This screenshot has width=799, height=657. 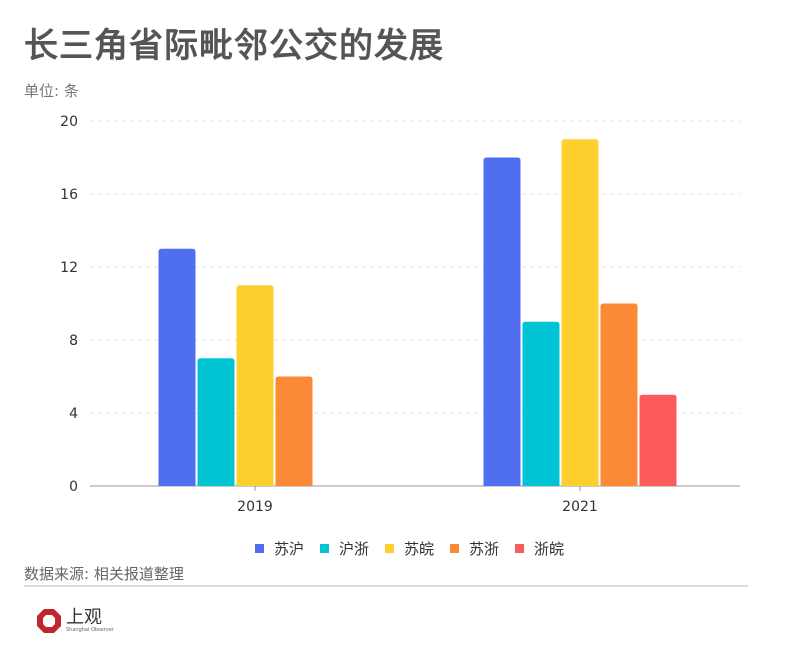 What do you see at coordinates (288, 549) in the screenshot?
I see `legend-label: 苏沪` at bounding box center [288, 549].